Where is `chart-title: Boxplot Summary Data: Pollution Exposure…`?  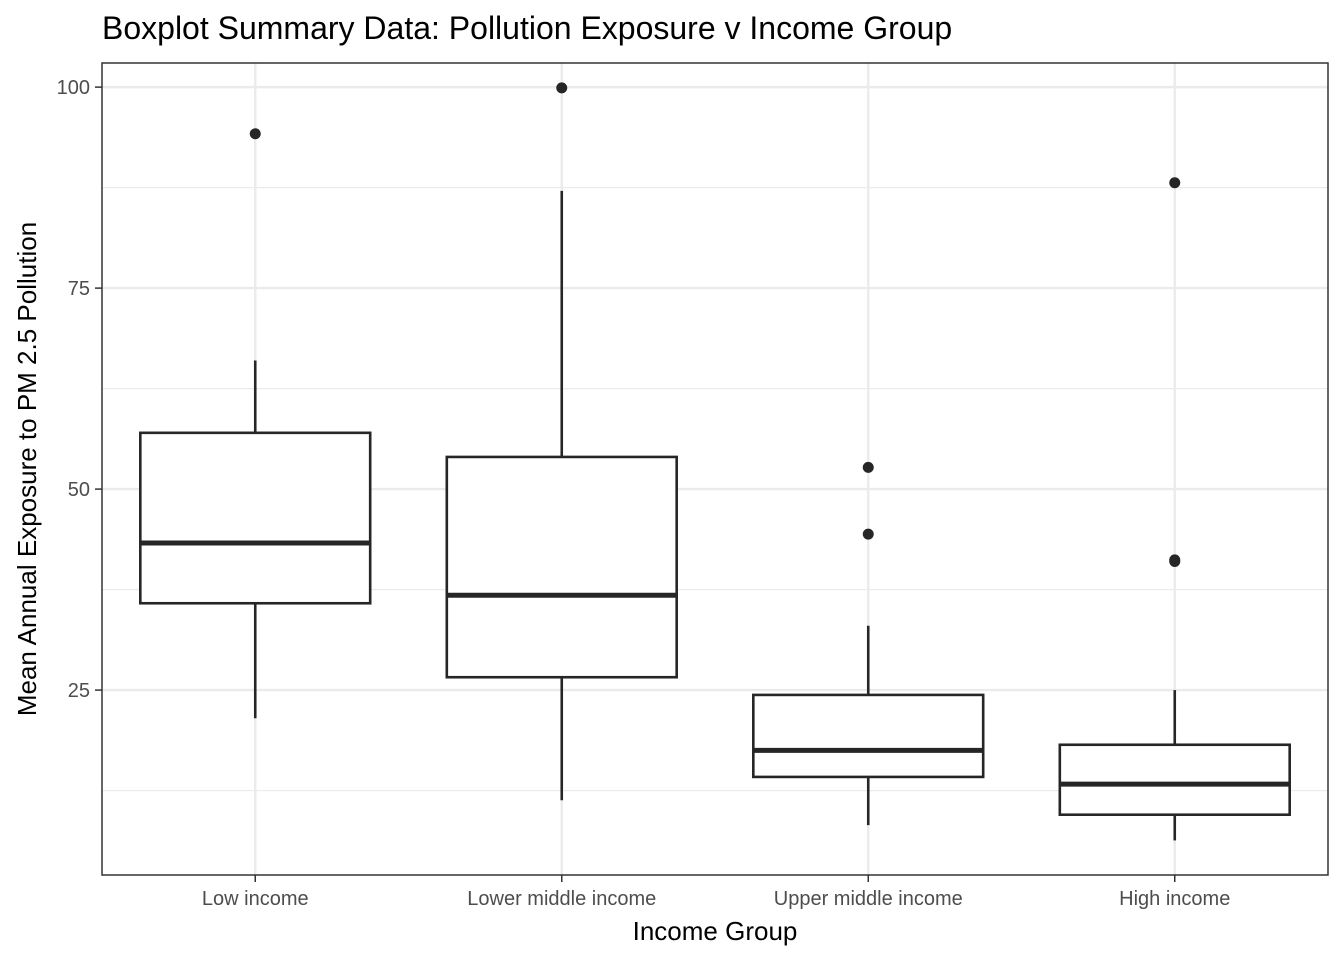
chart-title: Boxplot Summary Data: Pollution Exposure… is located at coordinates (527, 28).